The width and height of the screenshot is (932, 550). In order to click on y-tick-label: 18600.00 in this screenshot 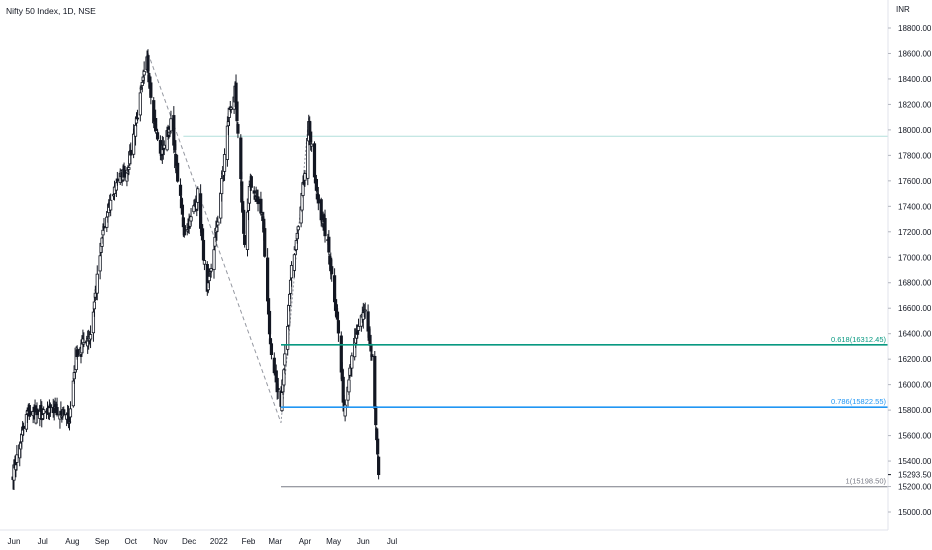, I will do `click(915, 53)`.